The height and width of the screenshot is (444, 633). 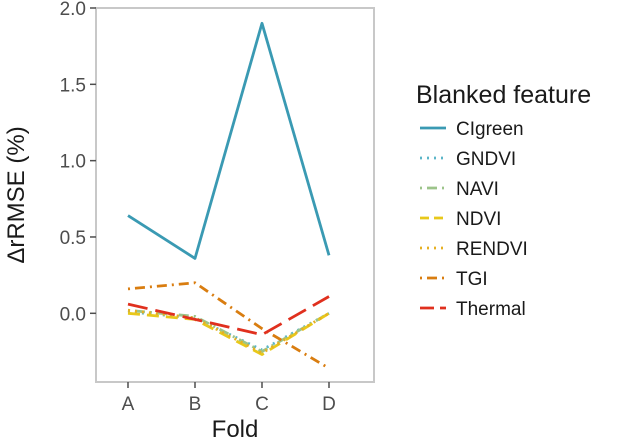 What do you see at coordinates (486, 159) in the screenshot?
I see `legend-label-gndvi: GNDVI` at bounding box center [486, 159].